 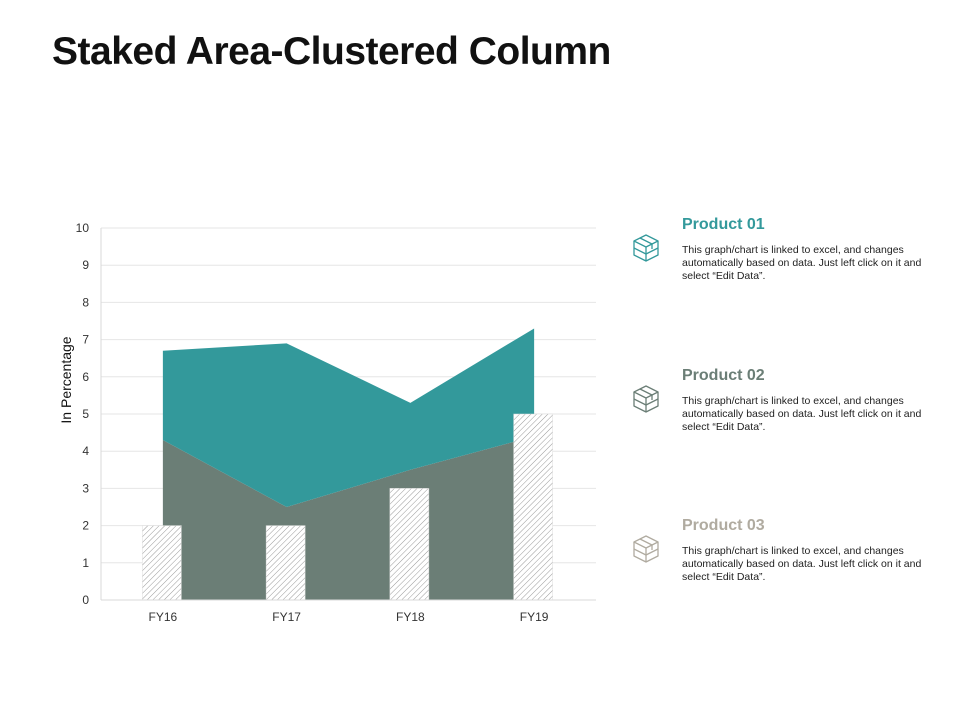 I want to click on legend-title: Product 01, so click(x=723, y=224).